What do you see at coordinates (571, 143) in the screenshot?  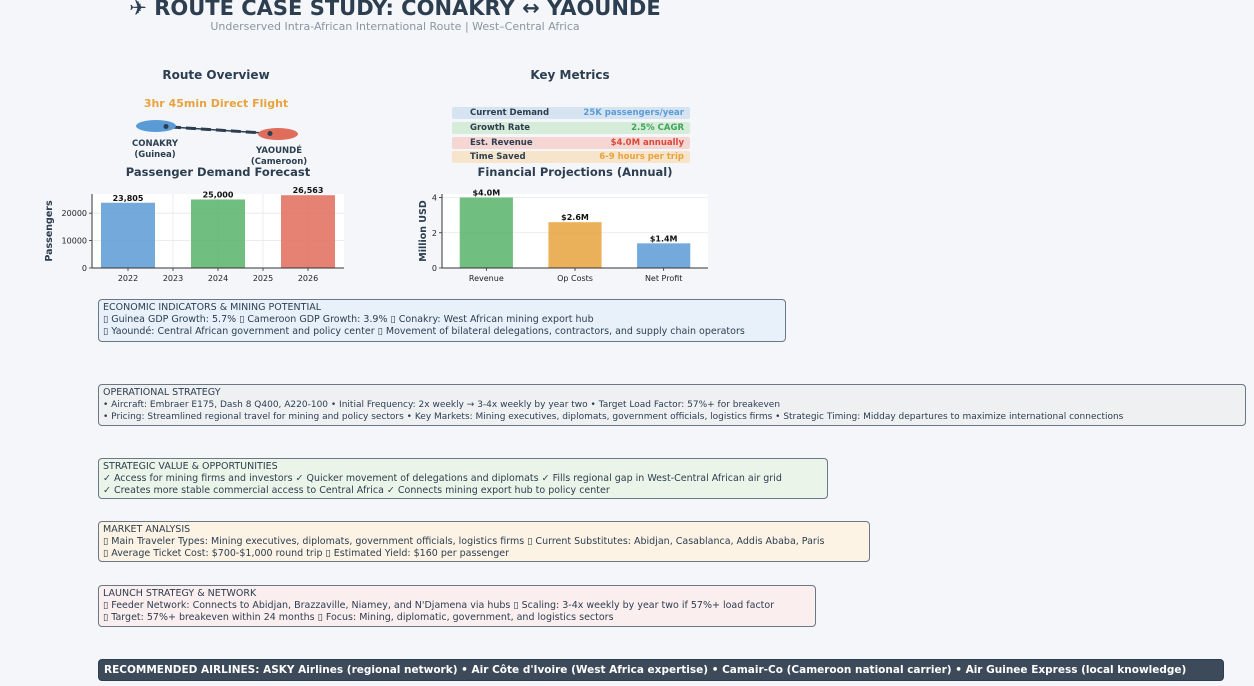 I see `metric-est-revenue: Est. Revenue $4.0M annually` at bounding box center [571, 143].